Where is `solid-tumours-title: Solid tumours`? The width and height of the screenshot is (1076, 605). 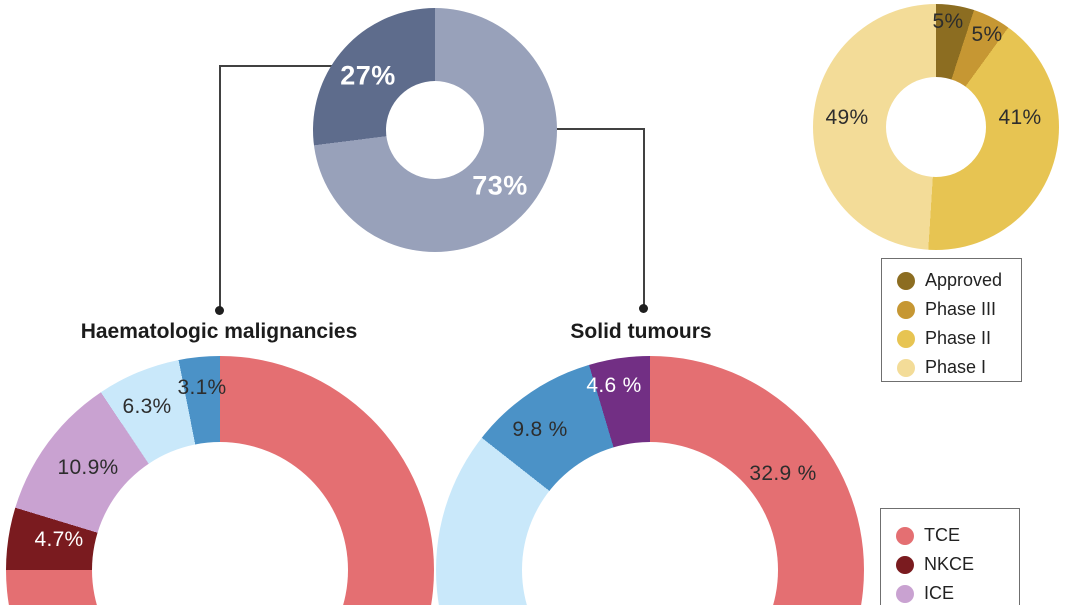 solid-tumours-title: Solid tumours is located at coordinates (641, 331).